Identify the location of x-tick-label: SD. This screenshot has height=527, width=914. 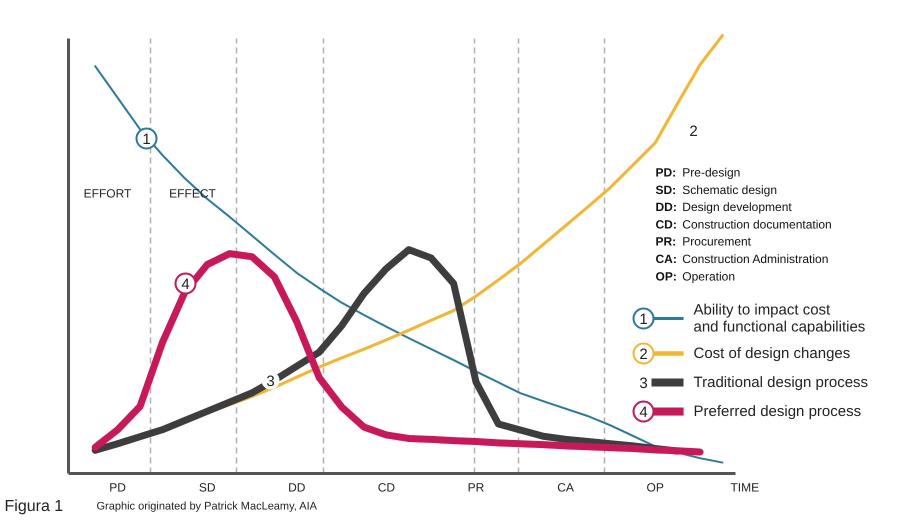
(207, 487).